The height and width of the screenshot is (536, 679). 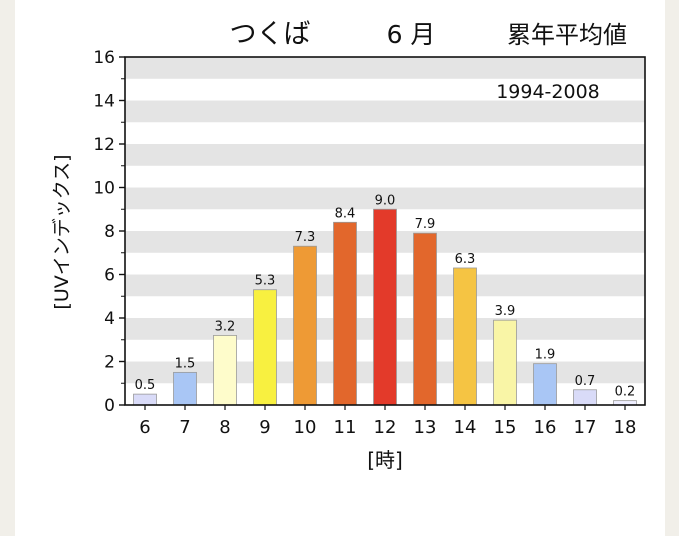 What do you see at coordinates (145, 385) in the screenshot?
I see `data-label-6: 0.5` at bounding box center [145, 385].